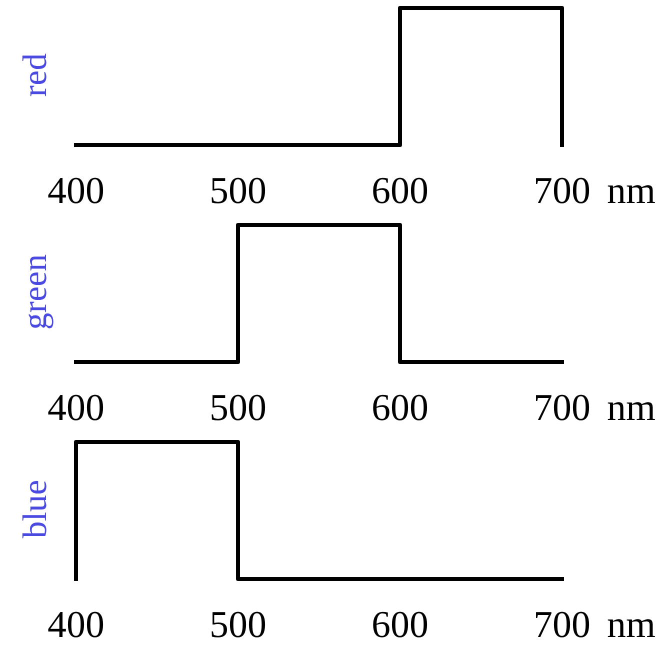 The width and height of the screenshot is (668, 645). What do you see at coordinates (35, 75) in the screenshot?
I see `y-axis-title: red` at bounding box center [35, 75].